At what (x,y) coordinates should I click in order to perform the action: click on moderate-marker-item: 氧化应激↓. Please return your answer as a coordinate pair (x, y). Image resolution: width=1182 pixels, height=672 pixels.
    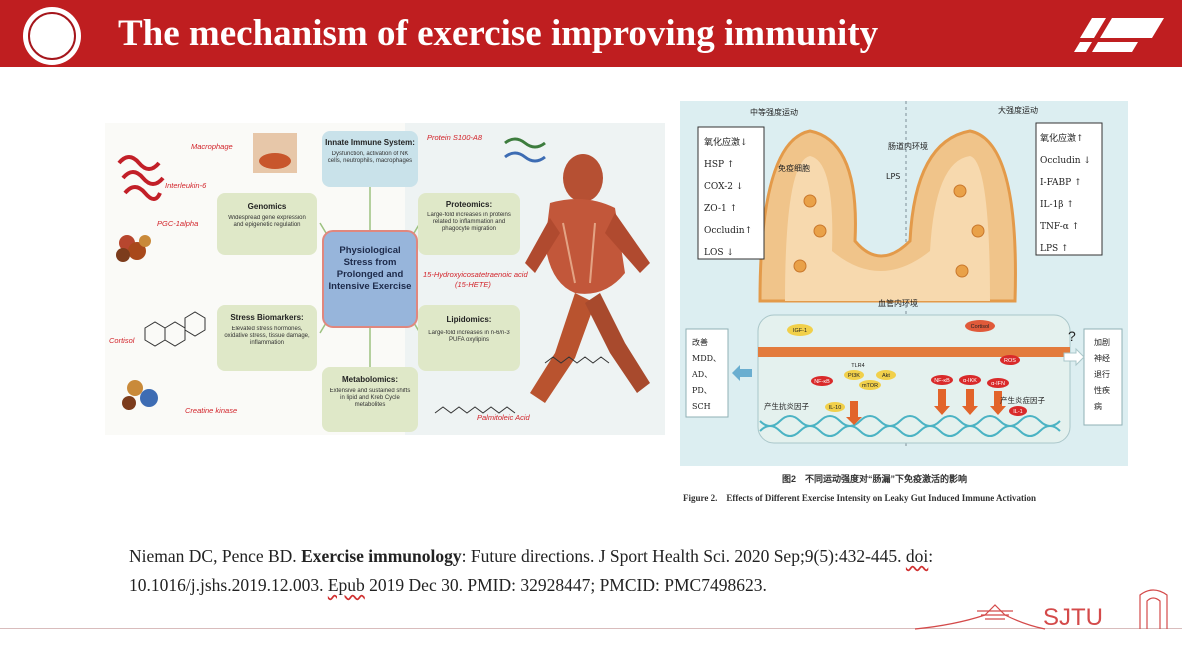
    Looking at the image, I should click on (726, 142).